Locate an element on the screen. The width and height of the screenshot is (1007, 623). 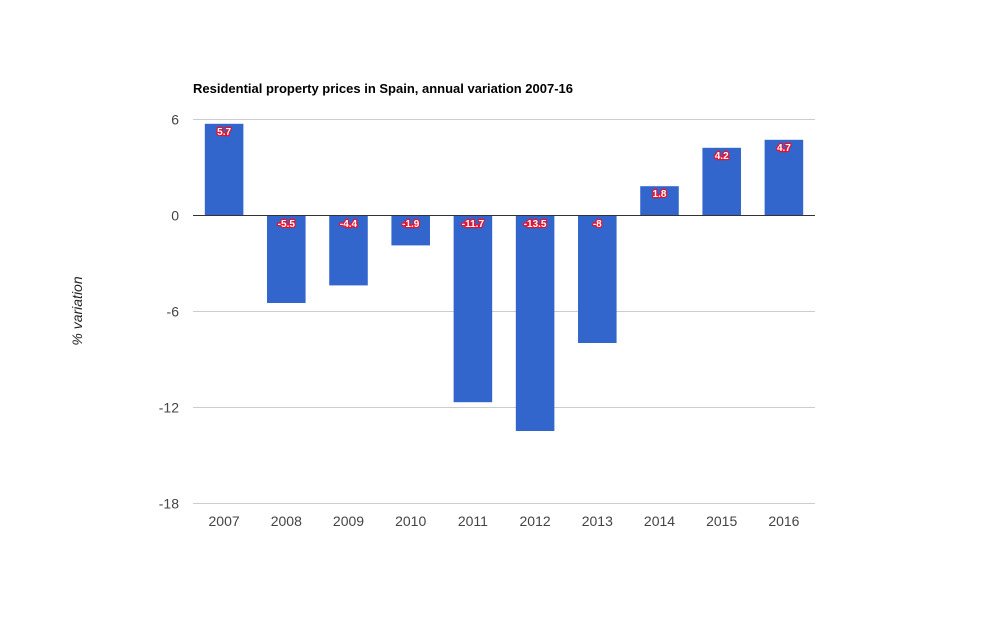
data-label: -13.5 is located at coordinates (535, 224).